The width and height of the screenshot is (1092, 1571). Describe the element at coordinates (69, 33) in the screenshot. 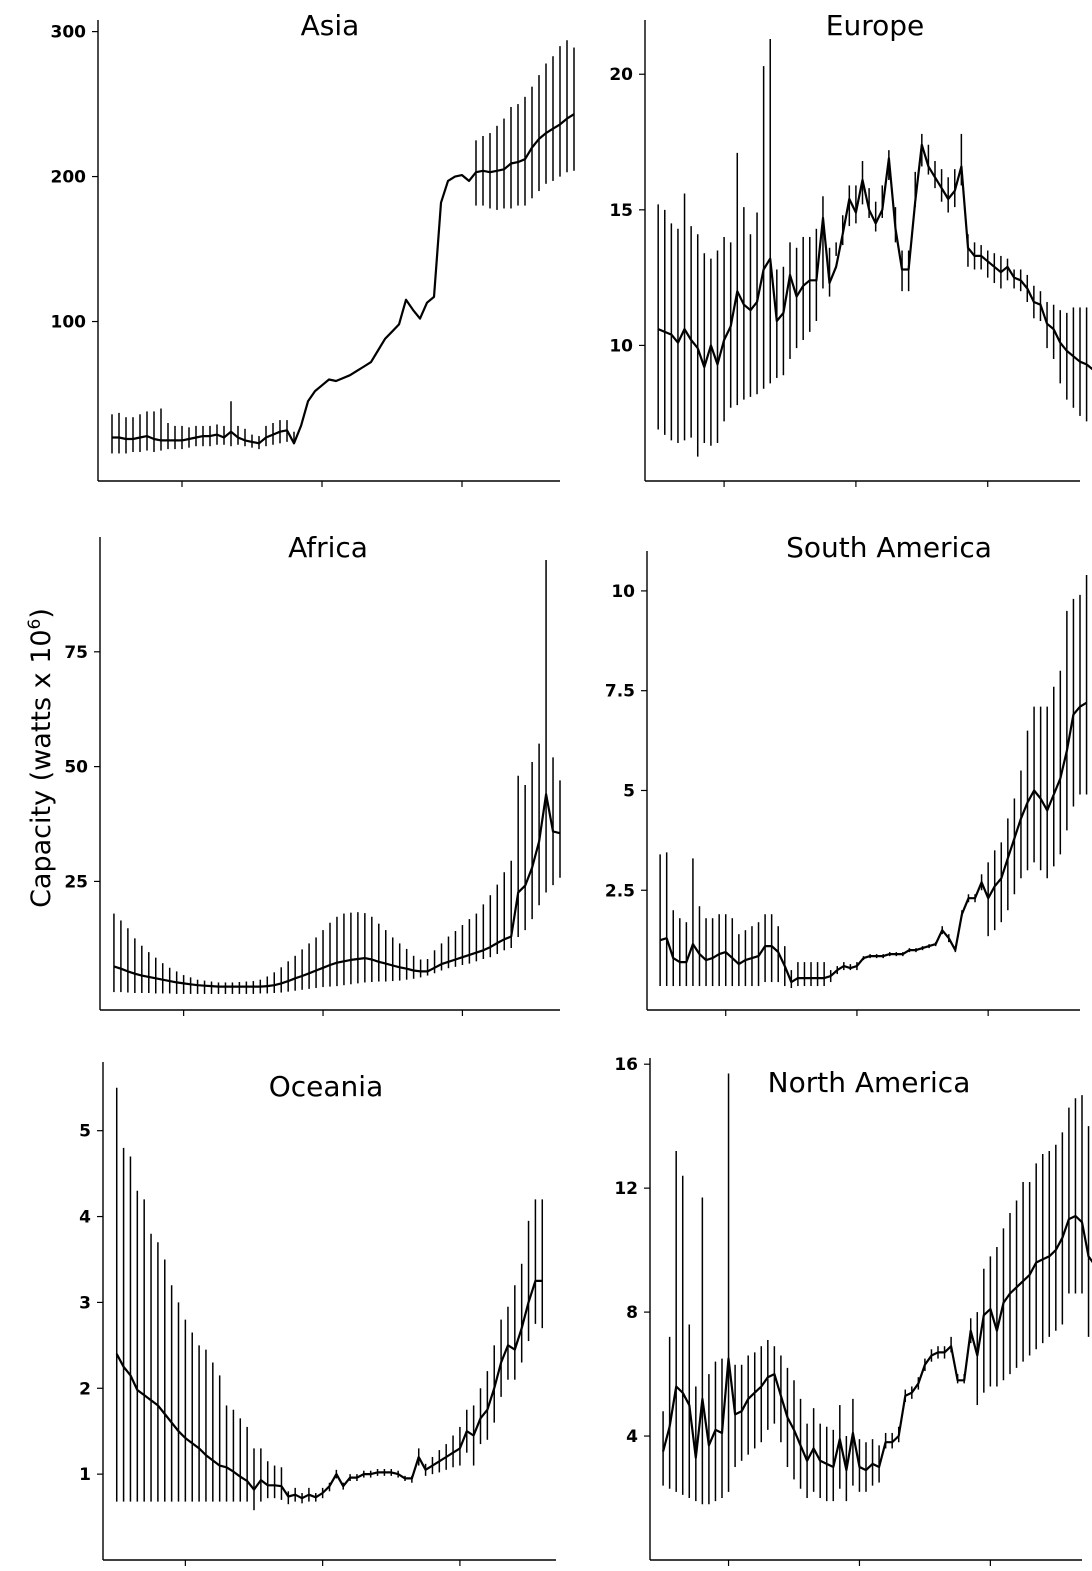

I see `asia-y-tick-label: 300` at that location.